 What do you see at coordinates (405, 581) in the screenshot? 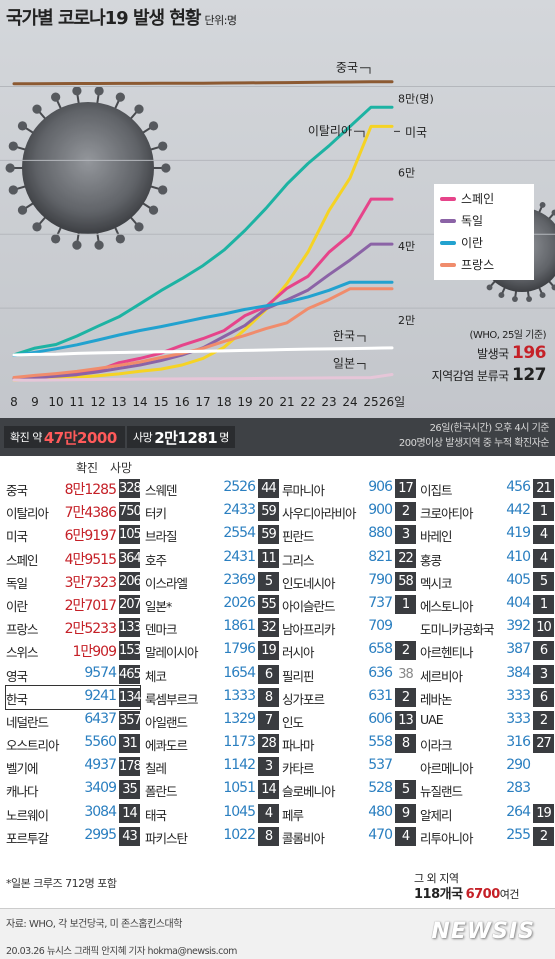
I see `death-count: 58` at bounding box center [405, 581].